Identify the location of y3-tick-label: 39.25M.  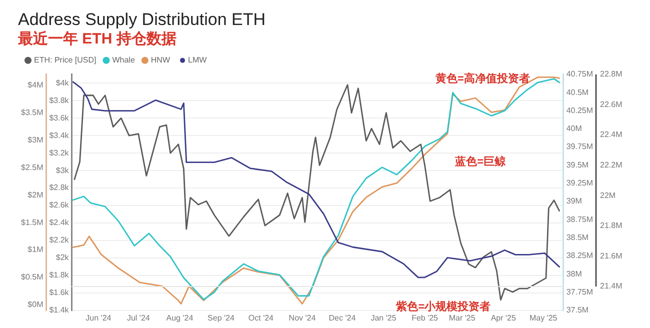
(580, 183).